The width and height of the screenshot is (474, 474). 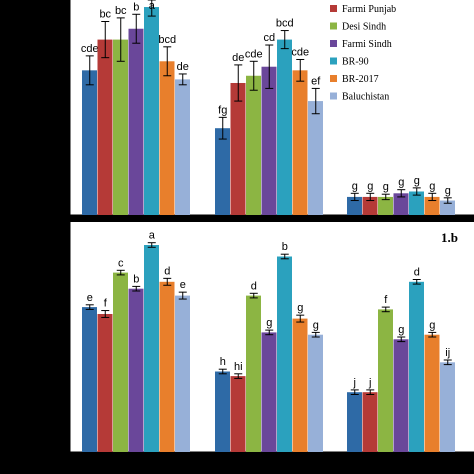 I want to click on panel-a-significance-label: ef, so click(x=316, y=81).